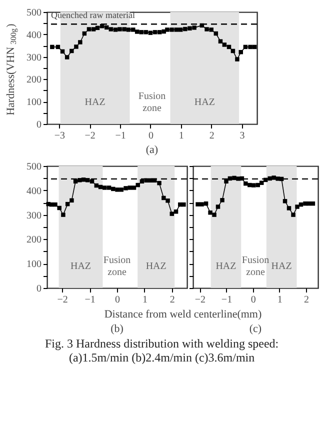  I want to click on x-tick-label: 3, so click(242, 136).